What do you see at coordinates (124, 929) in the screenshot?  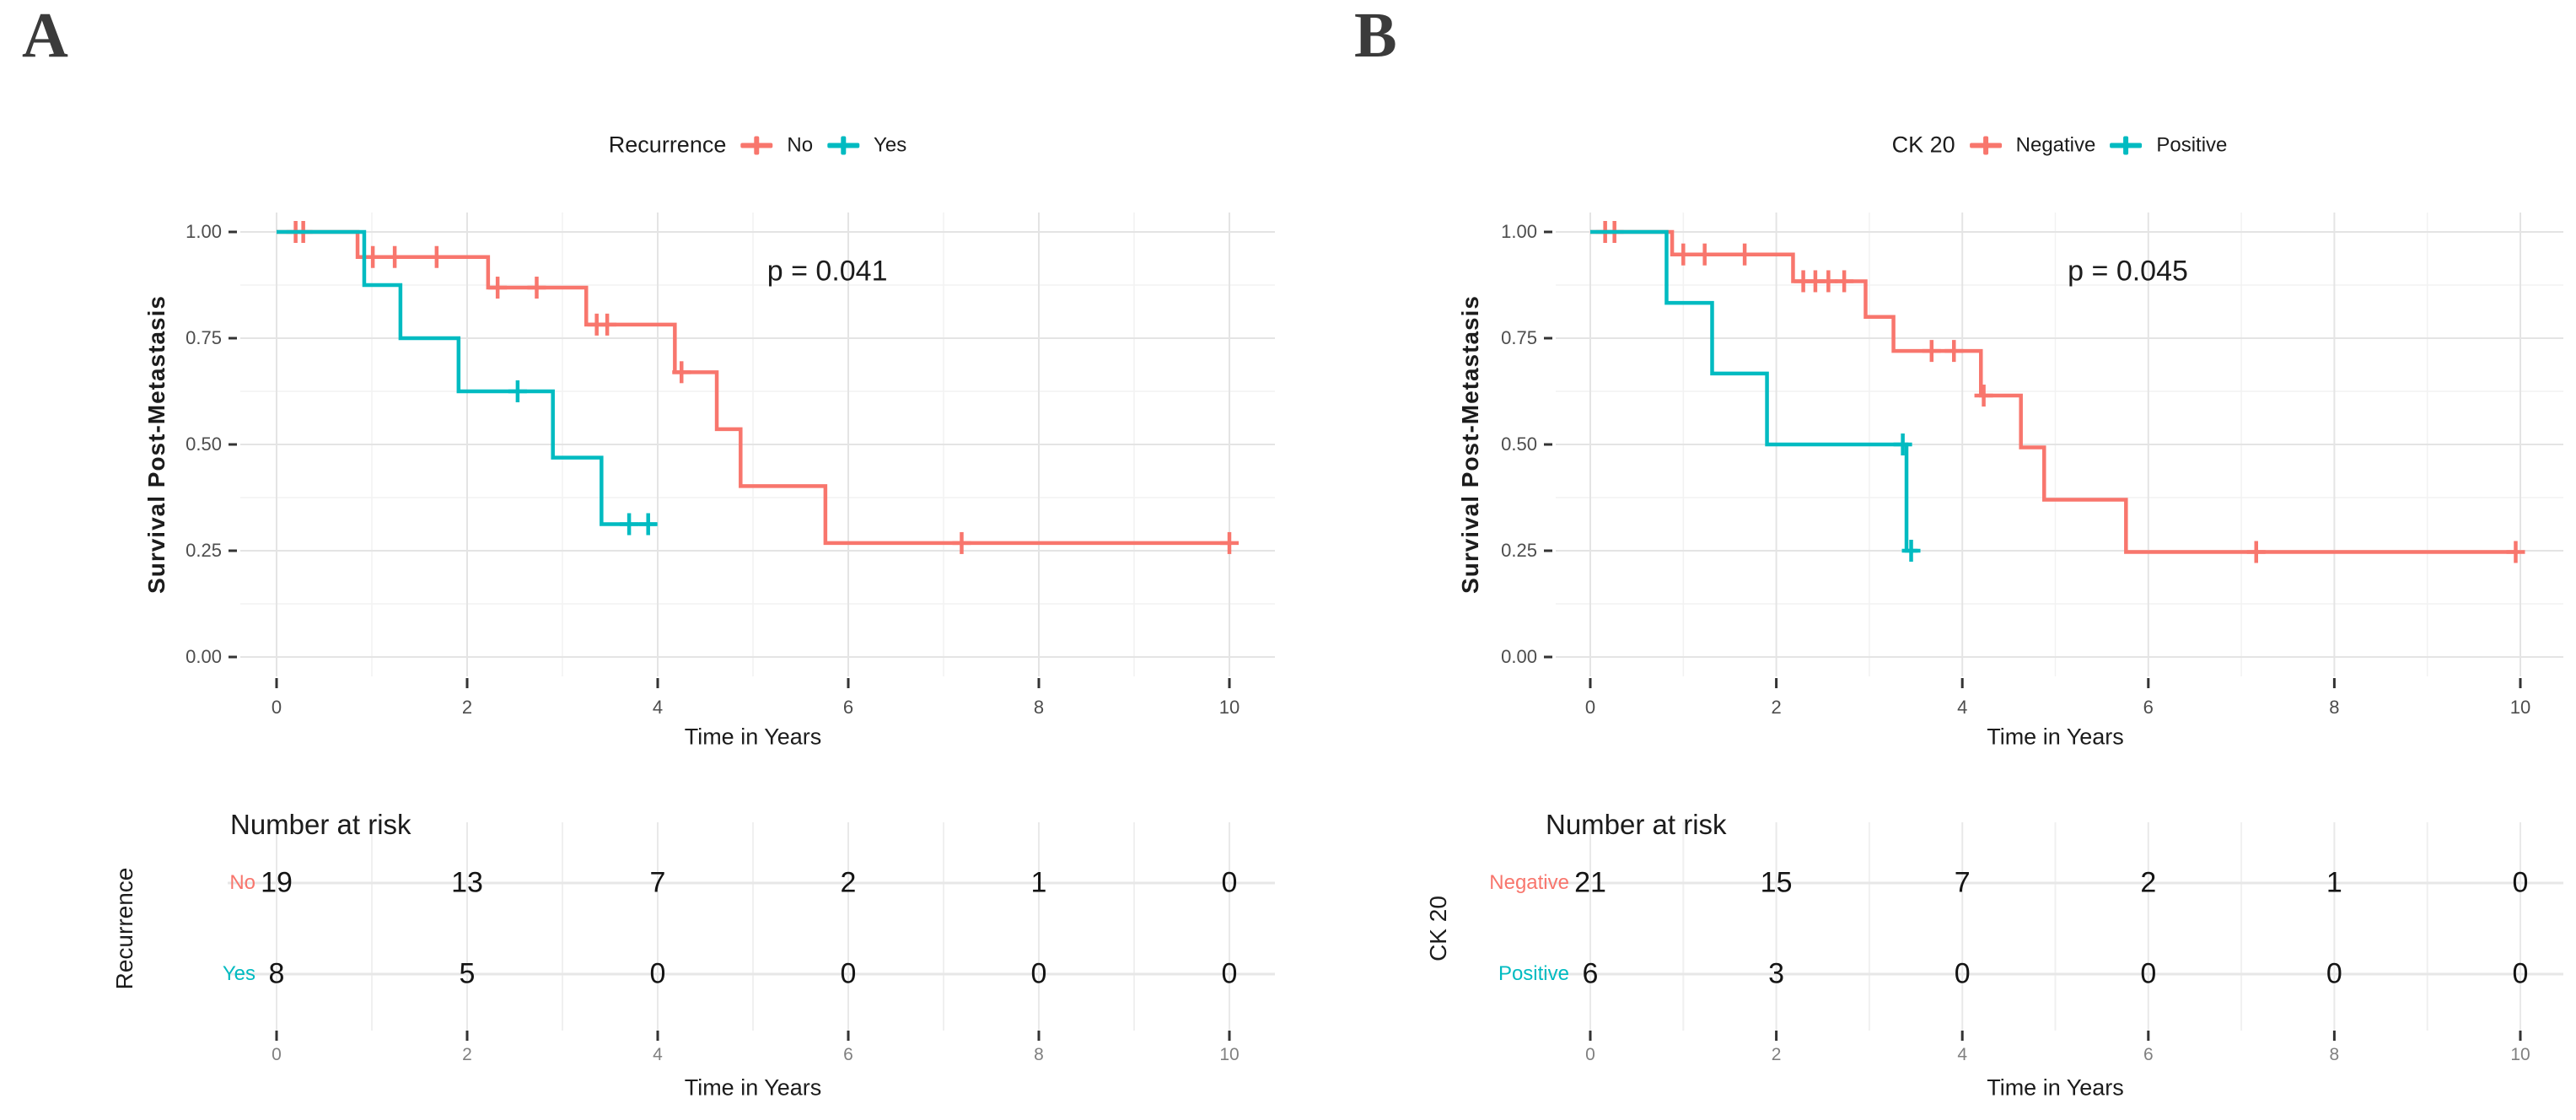 I see `risk-group-label: Recurrence` at bounding box center [124, 929].